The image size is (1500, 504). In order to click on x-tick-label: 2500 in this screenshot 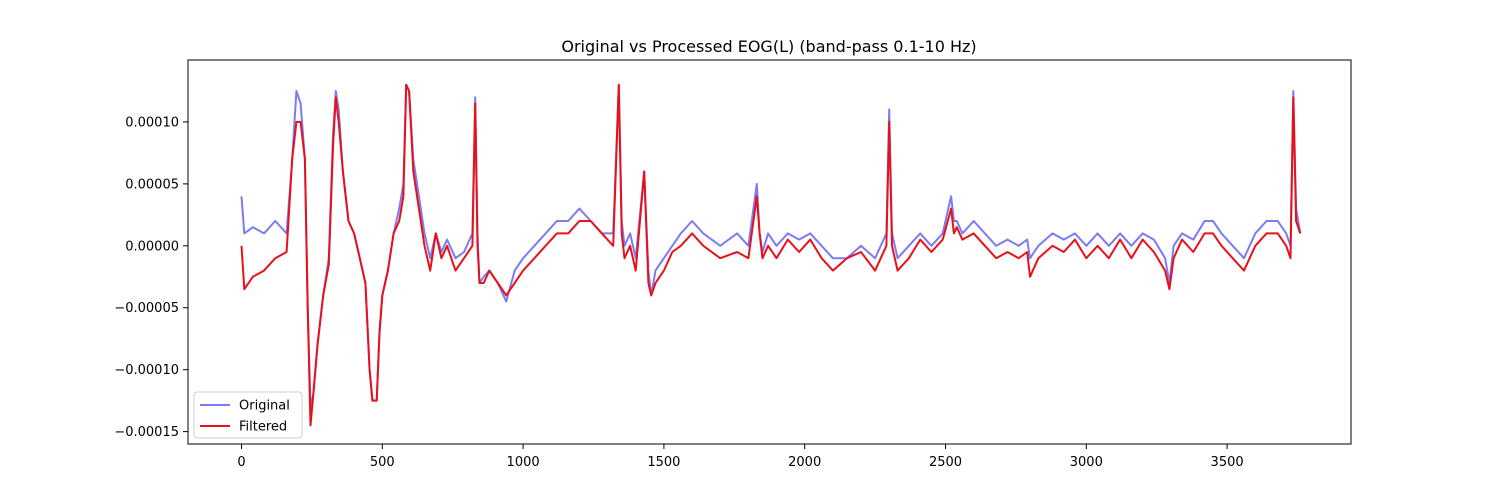, I will do `click(945, 462)`.